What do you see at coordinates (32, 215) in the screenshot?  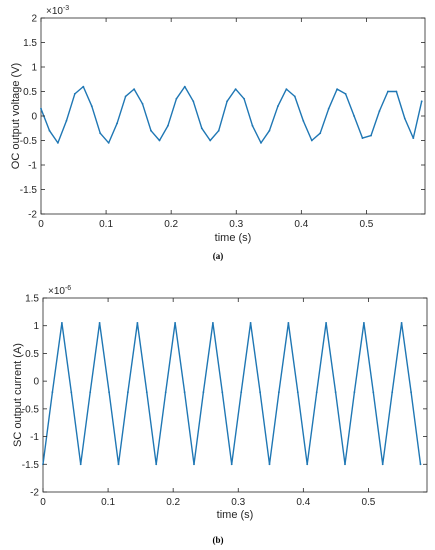 I see `y-tick-label-a: -2` at bounding box center [32, 215].